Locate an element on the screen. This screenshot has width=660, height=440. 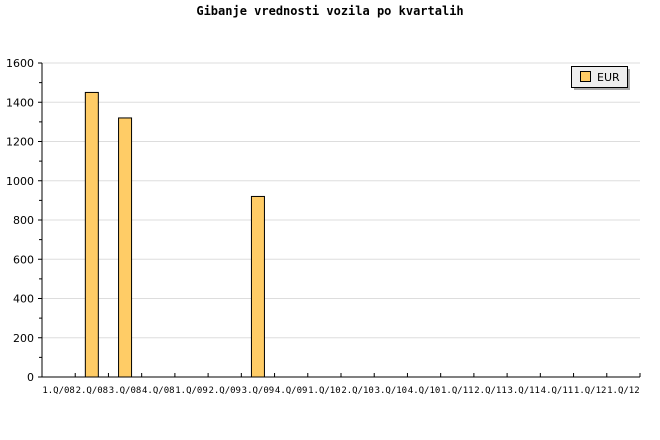
x-tick-label: 3.Q/10 is located at coordinates (391, 391).